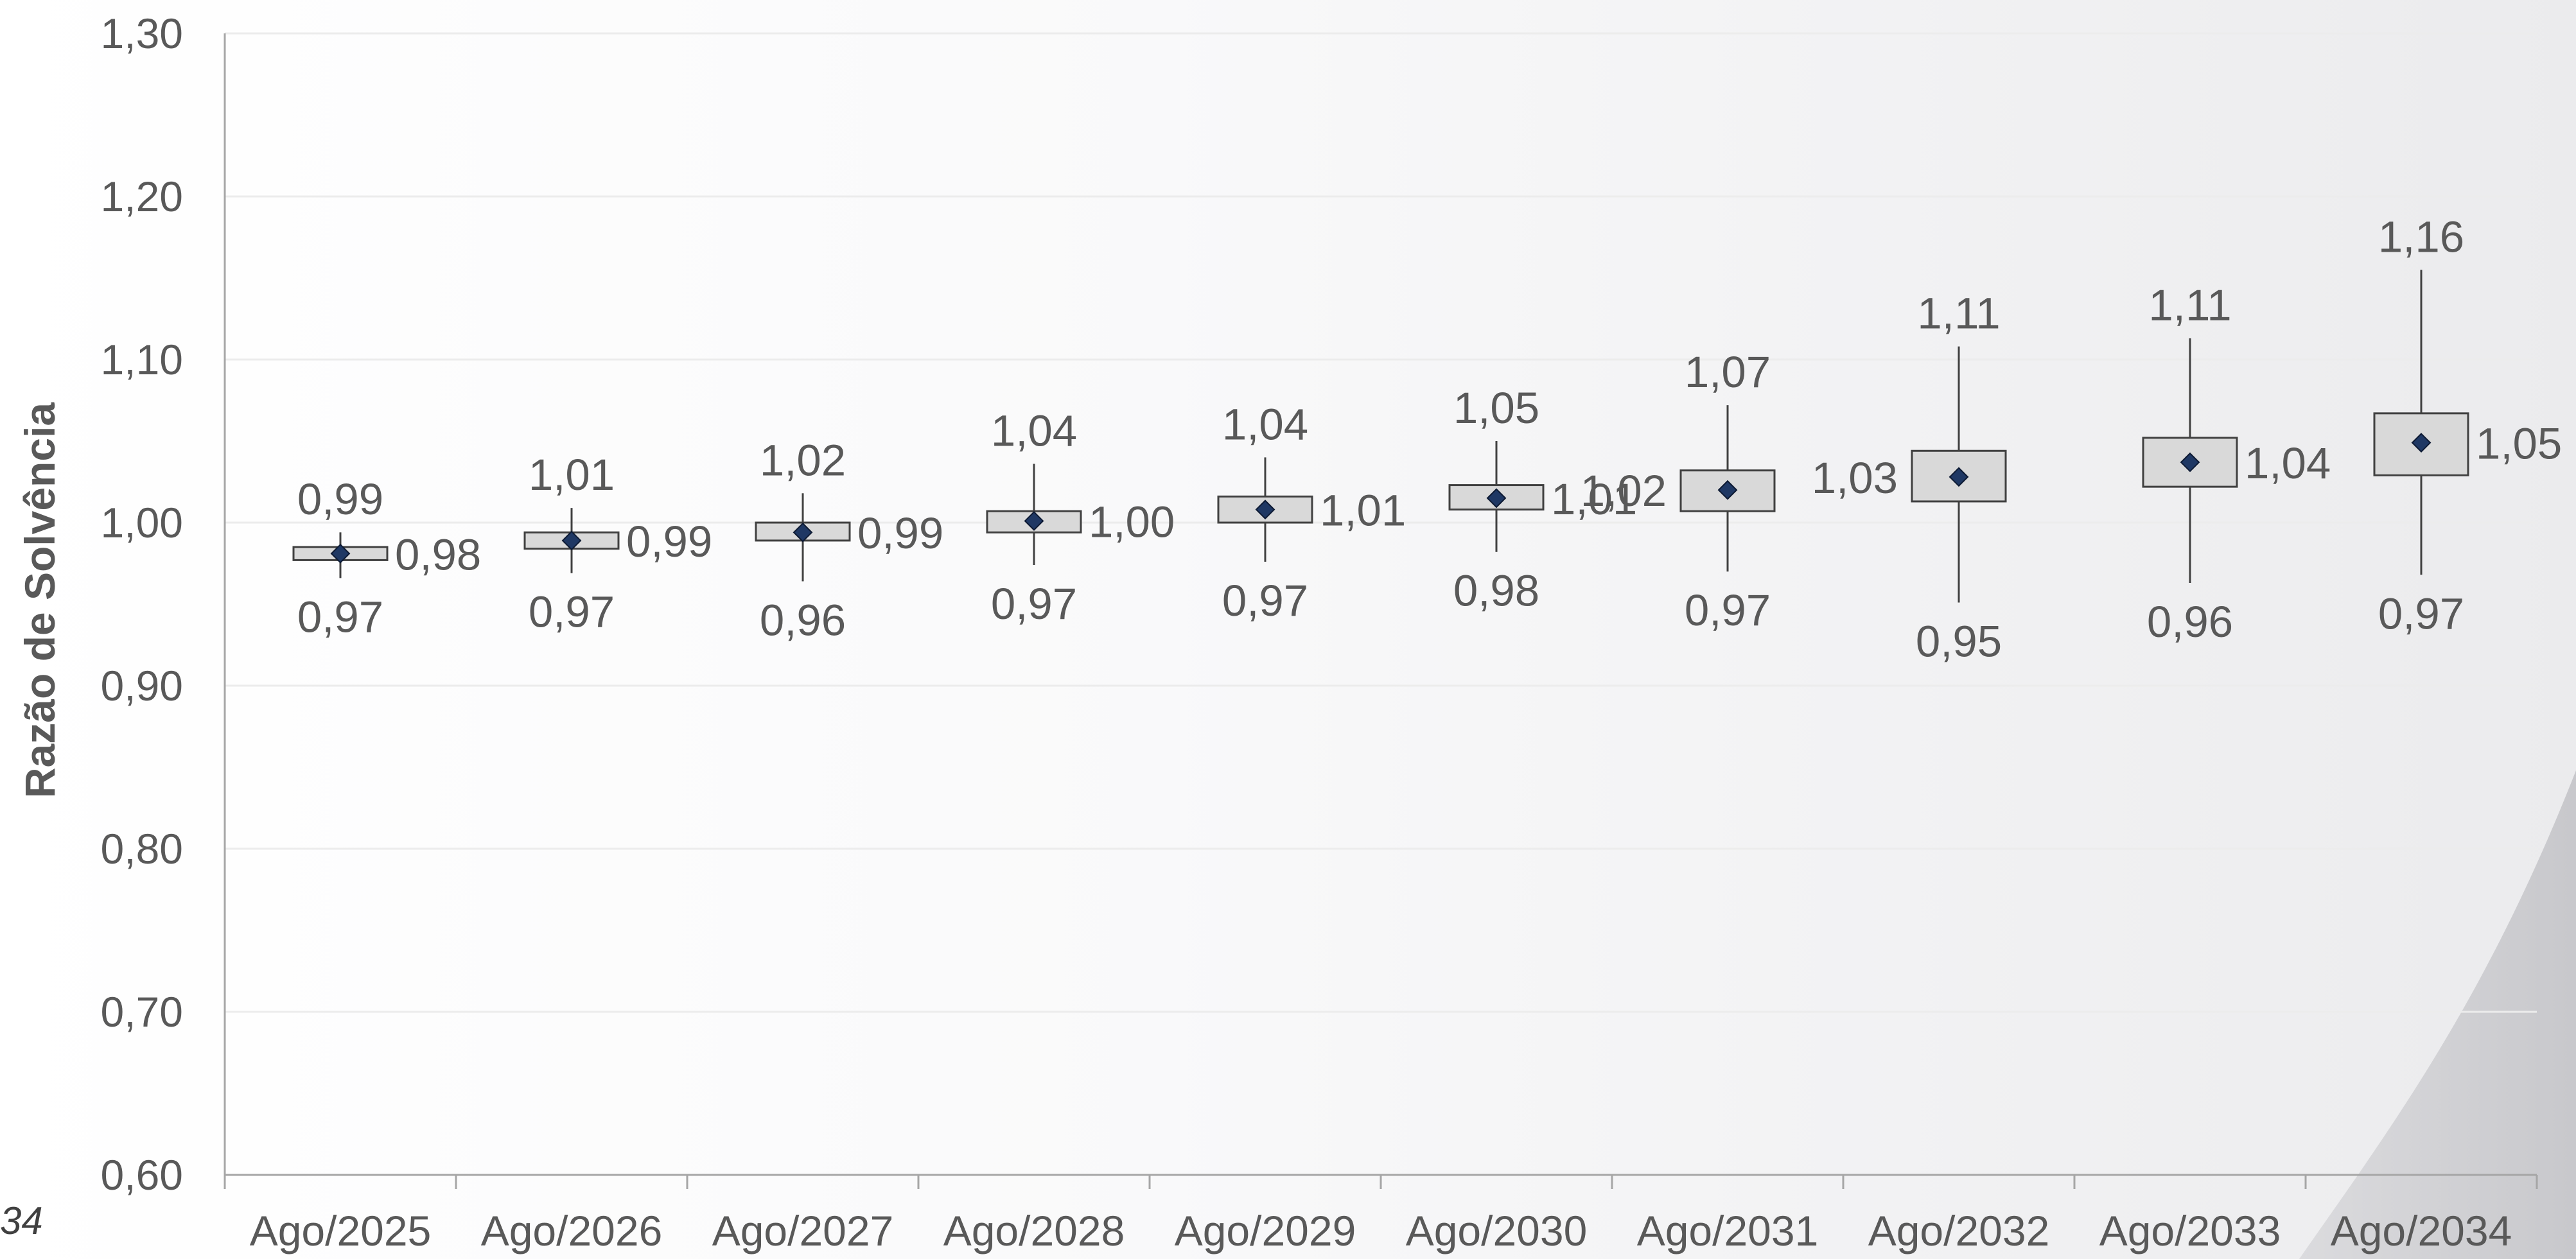 The width and height of the screenshot is (2576, 1259). I want to click on x-tick-label: Ago/2033, so click(2190, 1231).